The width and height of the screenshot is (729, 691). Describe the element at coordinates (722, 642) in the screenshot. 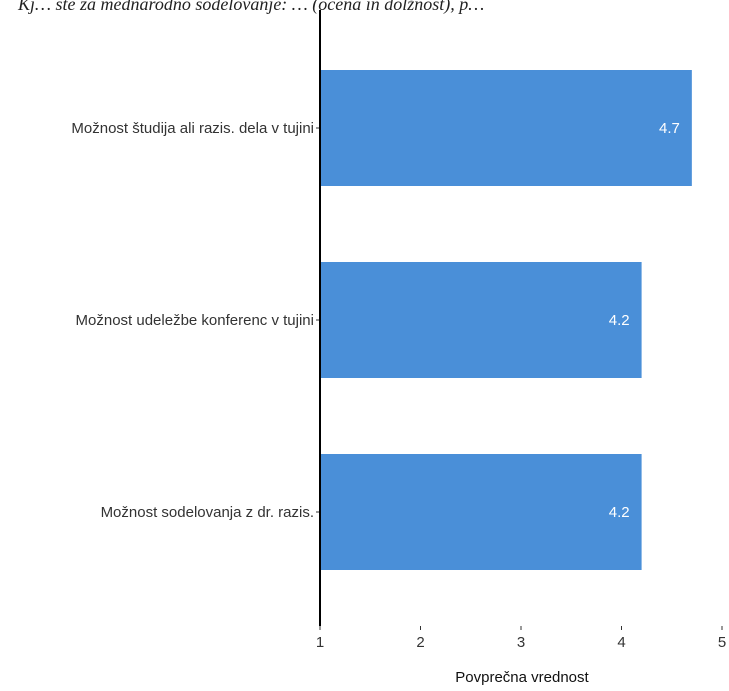

I see `x-tick-label: 5` at that location.